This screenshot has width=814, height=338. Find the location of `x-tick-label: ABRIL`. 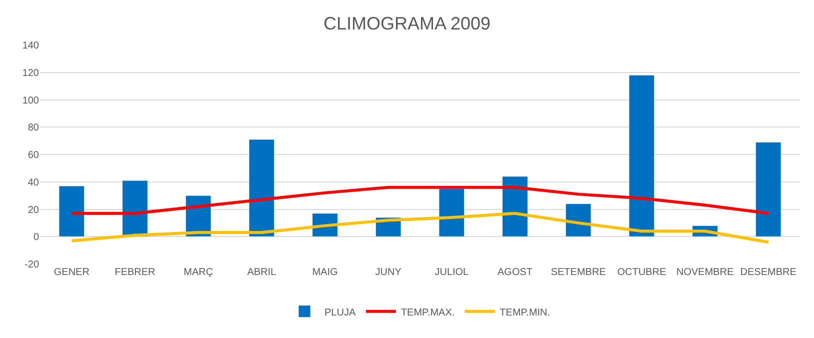

x-tick-label: ABRIL is located at coordinates (262, 272).